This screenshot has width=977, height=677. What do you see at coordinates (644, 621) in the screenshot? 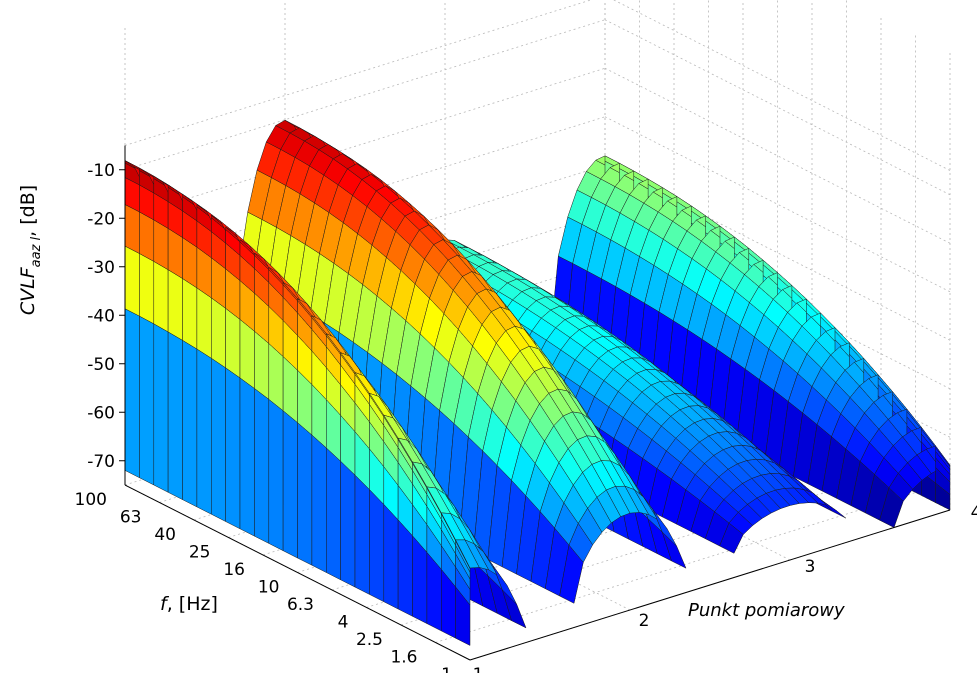
I see `x-tick-label: 2` at bounding box center [644, 621].